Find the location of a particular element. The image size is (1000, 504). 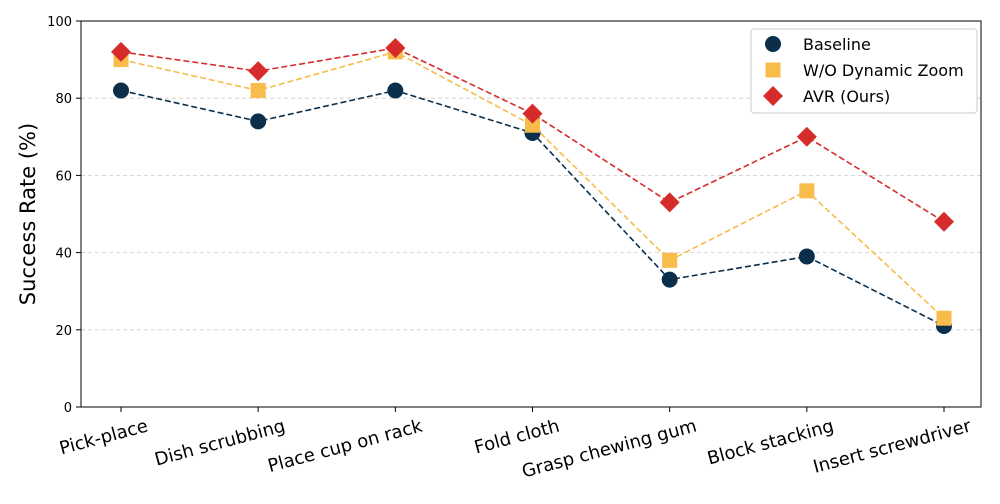

y-tick-label: 0 is located at coordinates (68, 408).